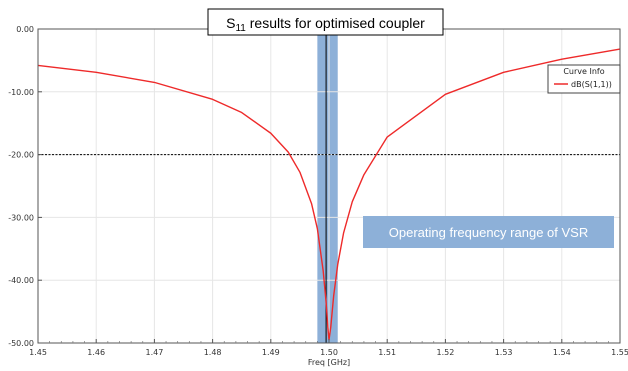  Describe the element at coordinates (38, 352) in the screenshot. I see `x-tick-label: 1.45` at that location.